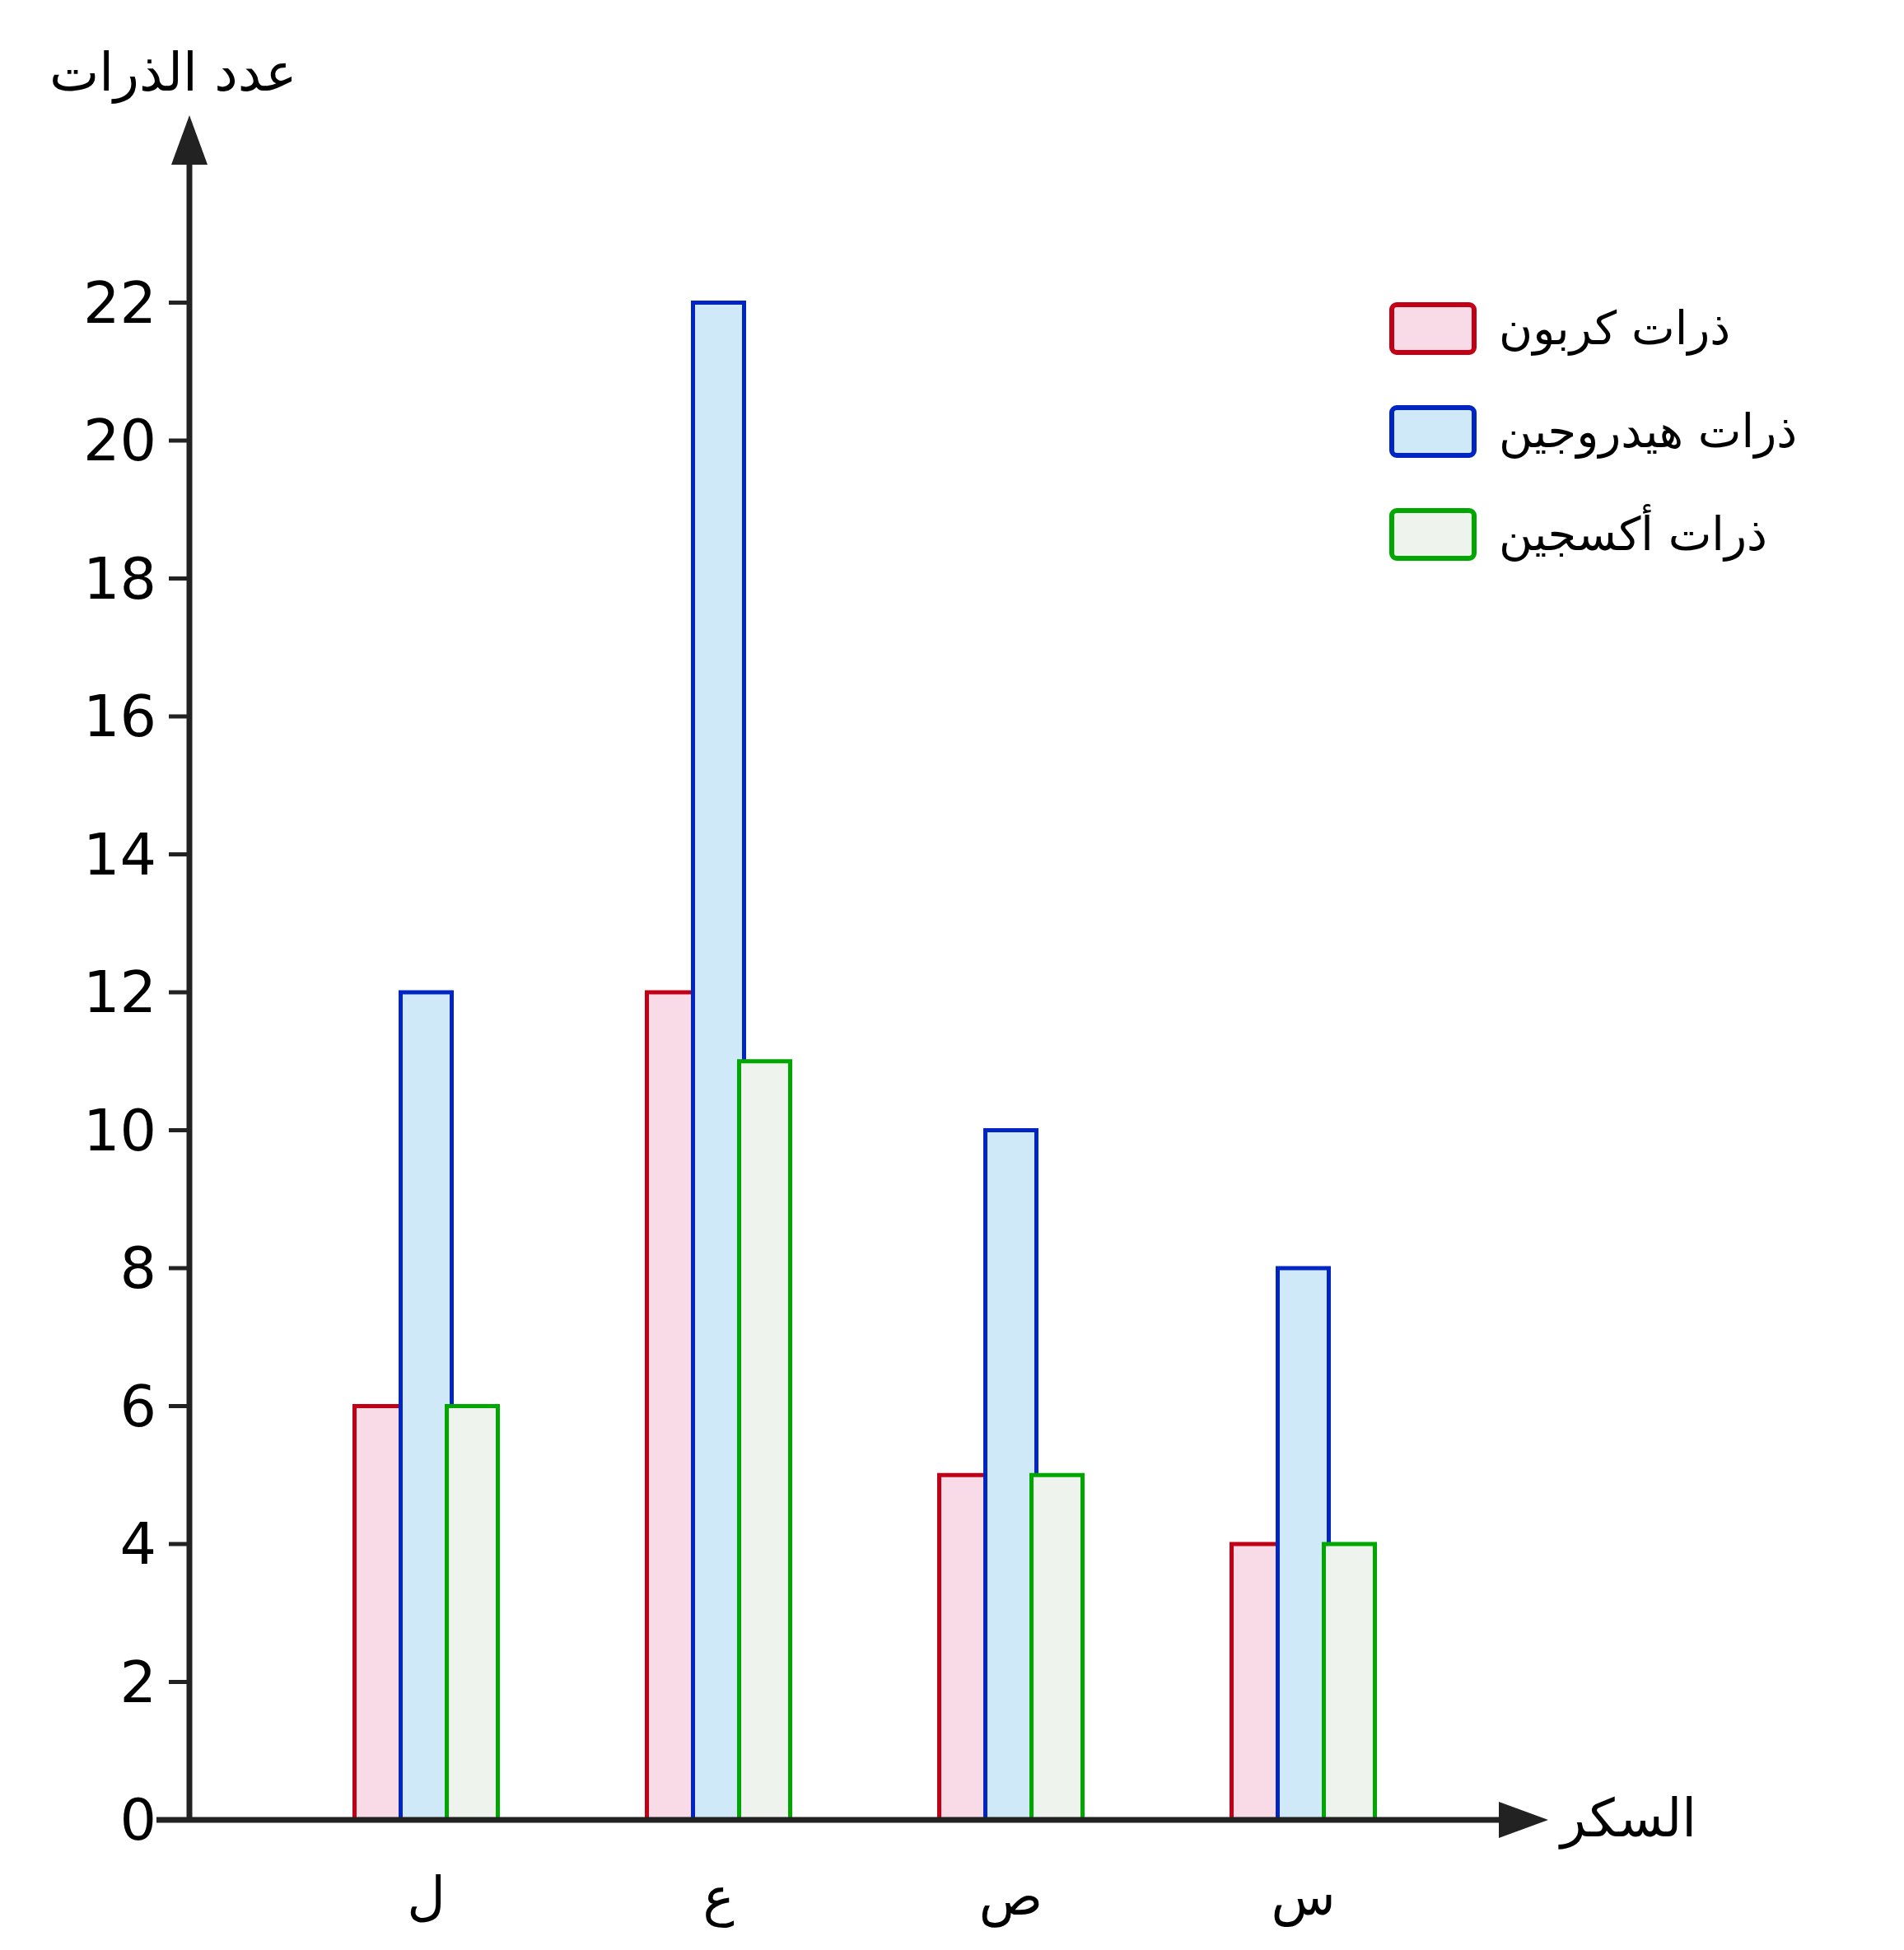 The image size is (1904, 1950). I want to click on x-tick-label: ل, so click(426, 1897).